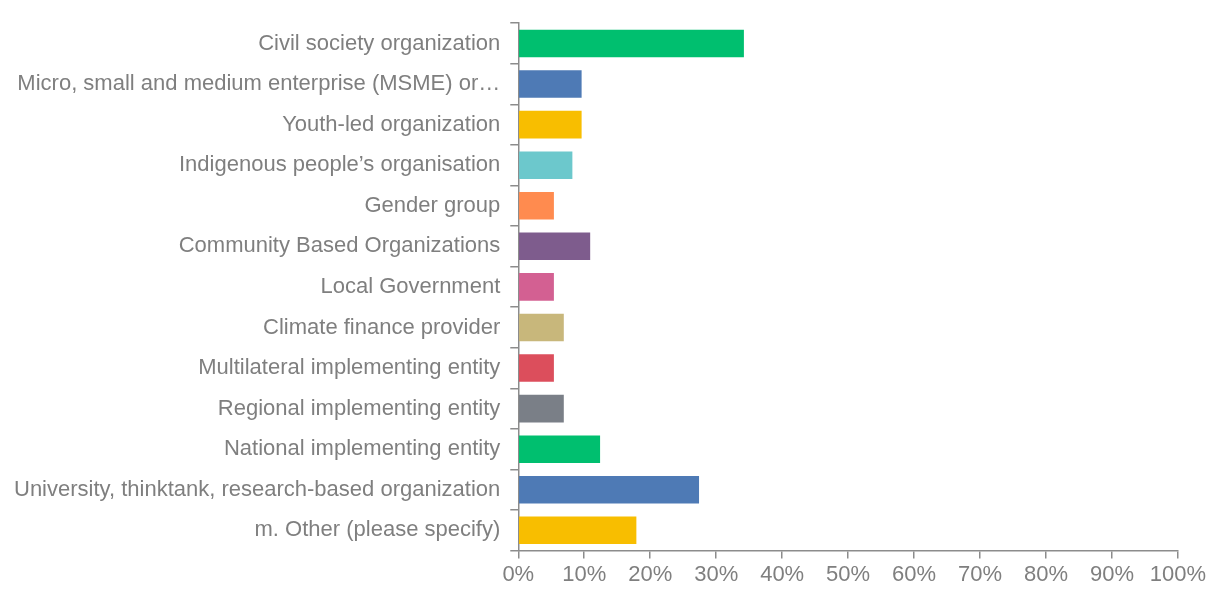 The height and width of the screenshot is (595, 1214). Describe the element at coordinates (377, 529) in the screenshot. I see `y-tick-label: m. Other (please specify)` at that location.